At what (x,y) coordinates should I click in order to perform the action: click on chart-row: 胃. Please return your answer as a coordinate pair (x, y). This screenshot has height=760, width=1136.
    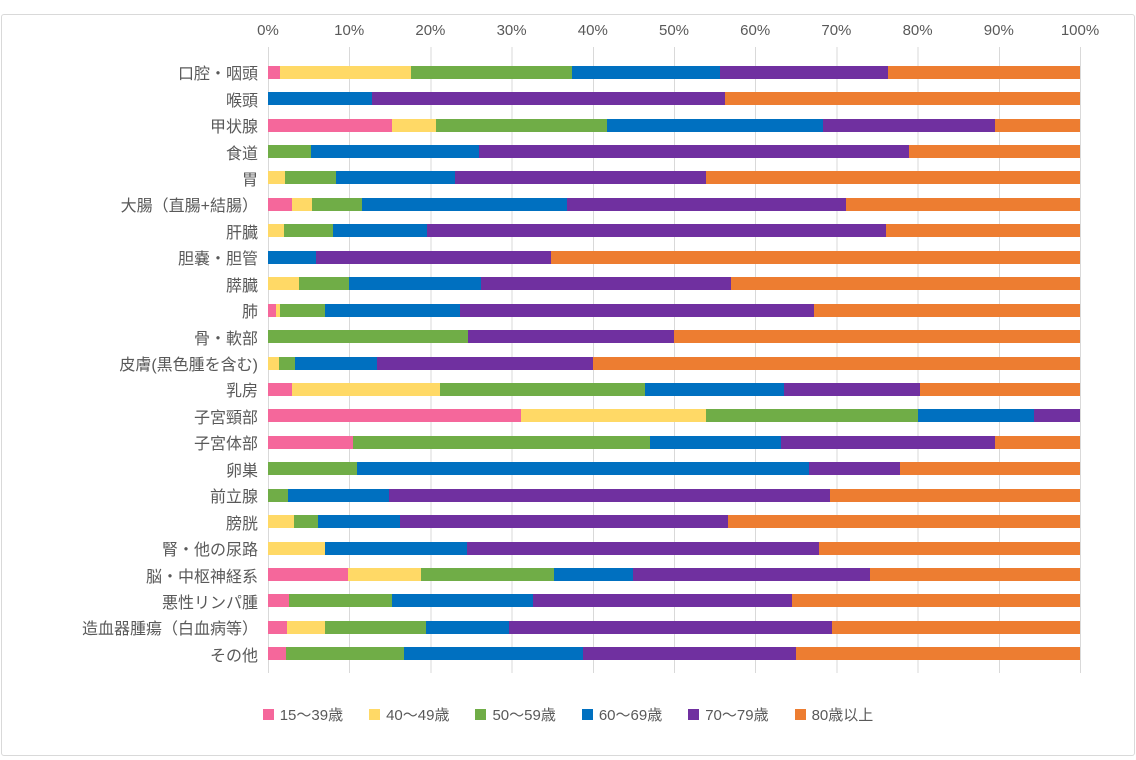
    Looking at the image, I should click on (540, 178).